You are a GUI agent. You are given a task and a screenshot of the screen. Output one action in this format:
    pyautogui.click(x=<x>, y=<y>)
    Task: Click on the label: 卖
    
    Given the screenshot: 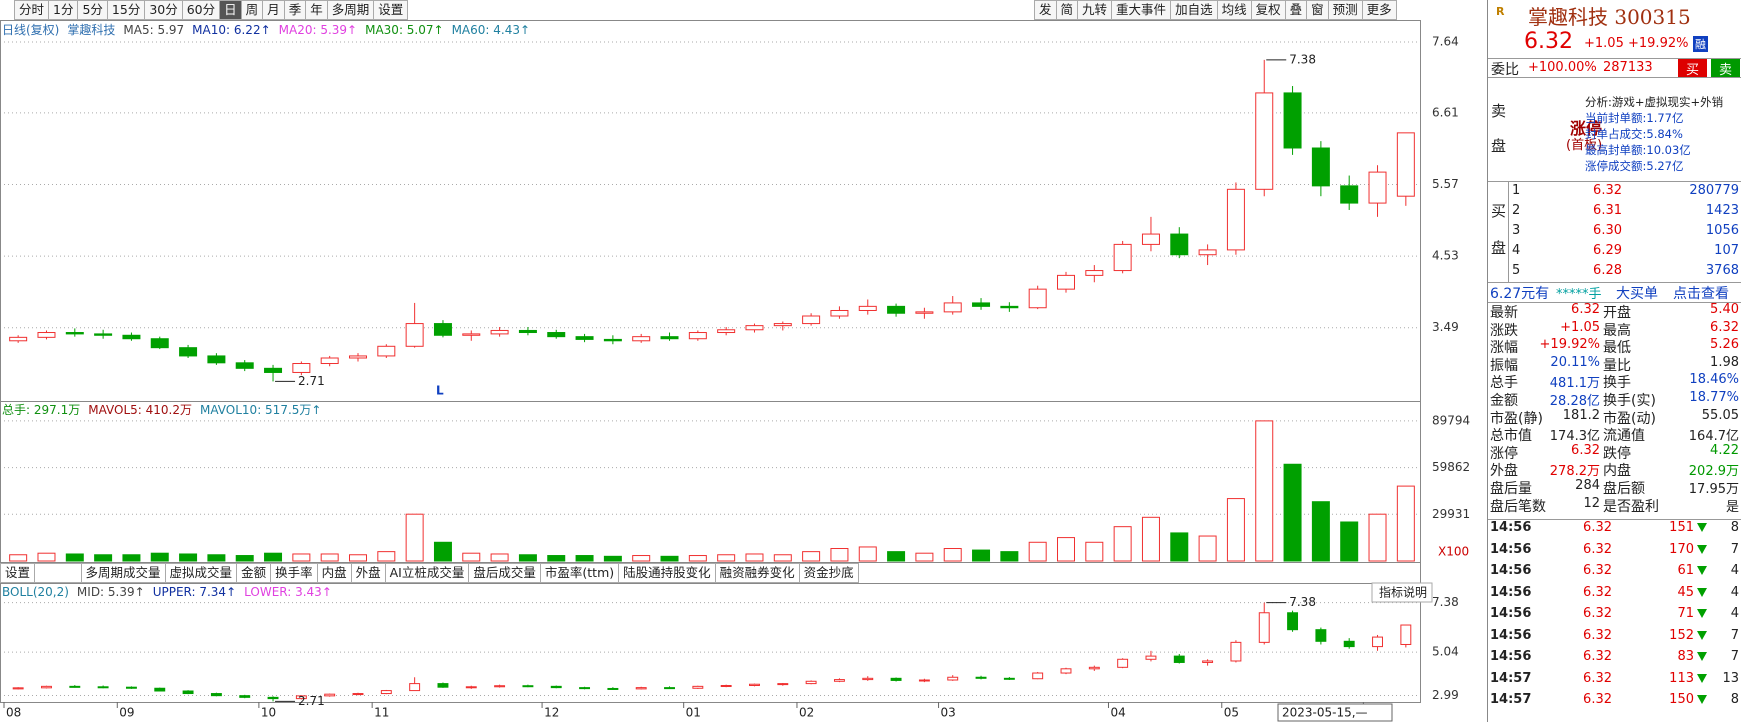 What is the action you would take?
    pyautogui.click(x=1499, y=111)
    